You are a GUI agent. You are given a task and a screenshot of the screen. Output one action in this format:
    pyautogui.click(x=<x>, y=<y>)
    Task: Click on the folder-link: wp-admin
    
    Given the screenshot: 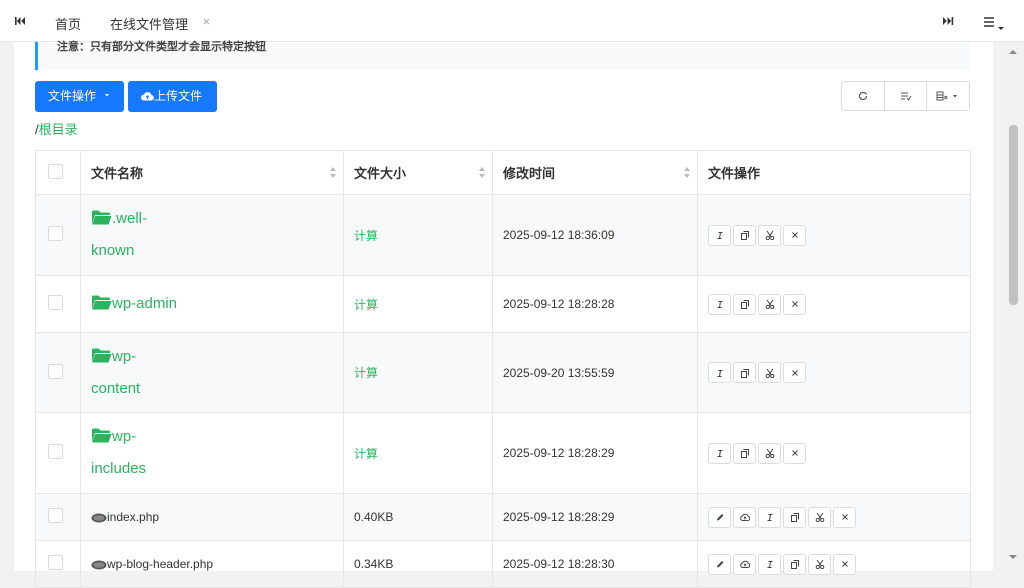 What is the action you would take?
    pyautogui.click(x=137, y=304)
    